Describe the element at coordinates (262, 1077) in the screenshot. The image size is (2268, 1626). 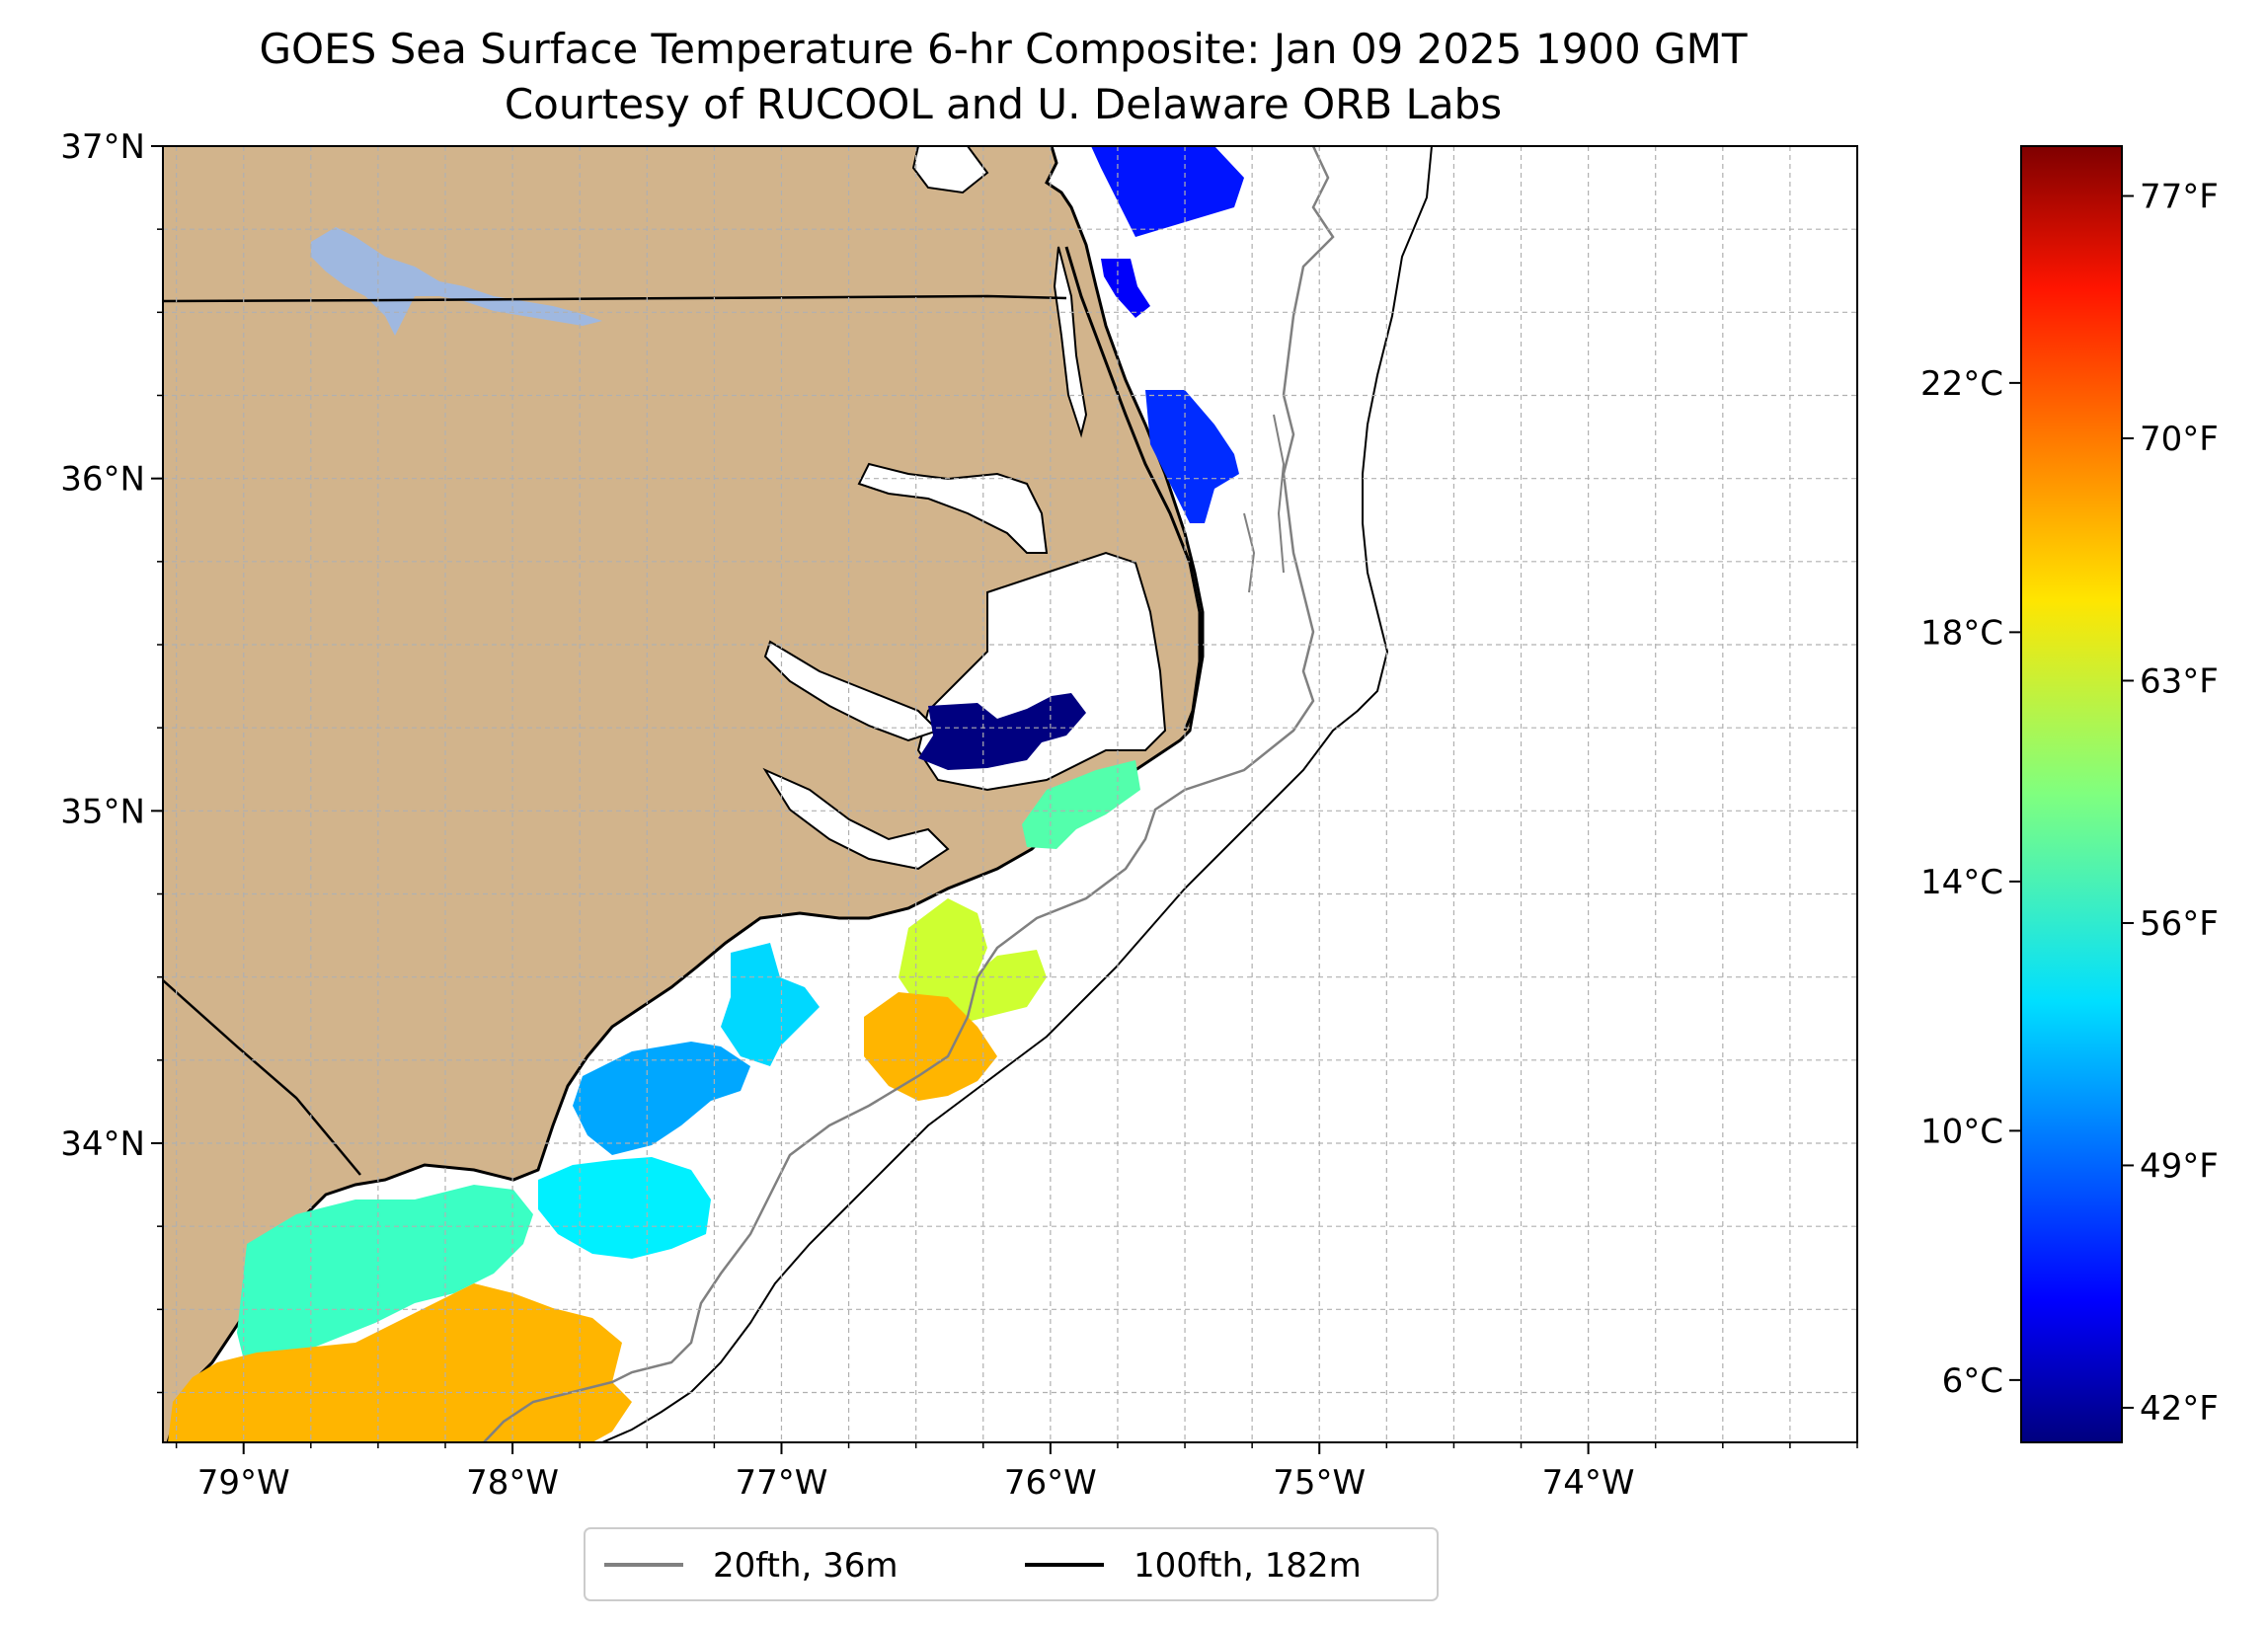
I see `nc-sc-border` at that location.